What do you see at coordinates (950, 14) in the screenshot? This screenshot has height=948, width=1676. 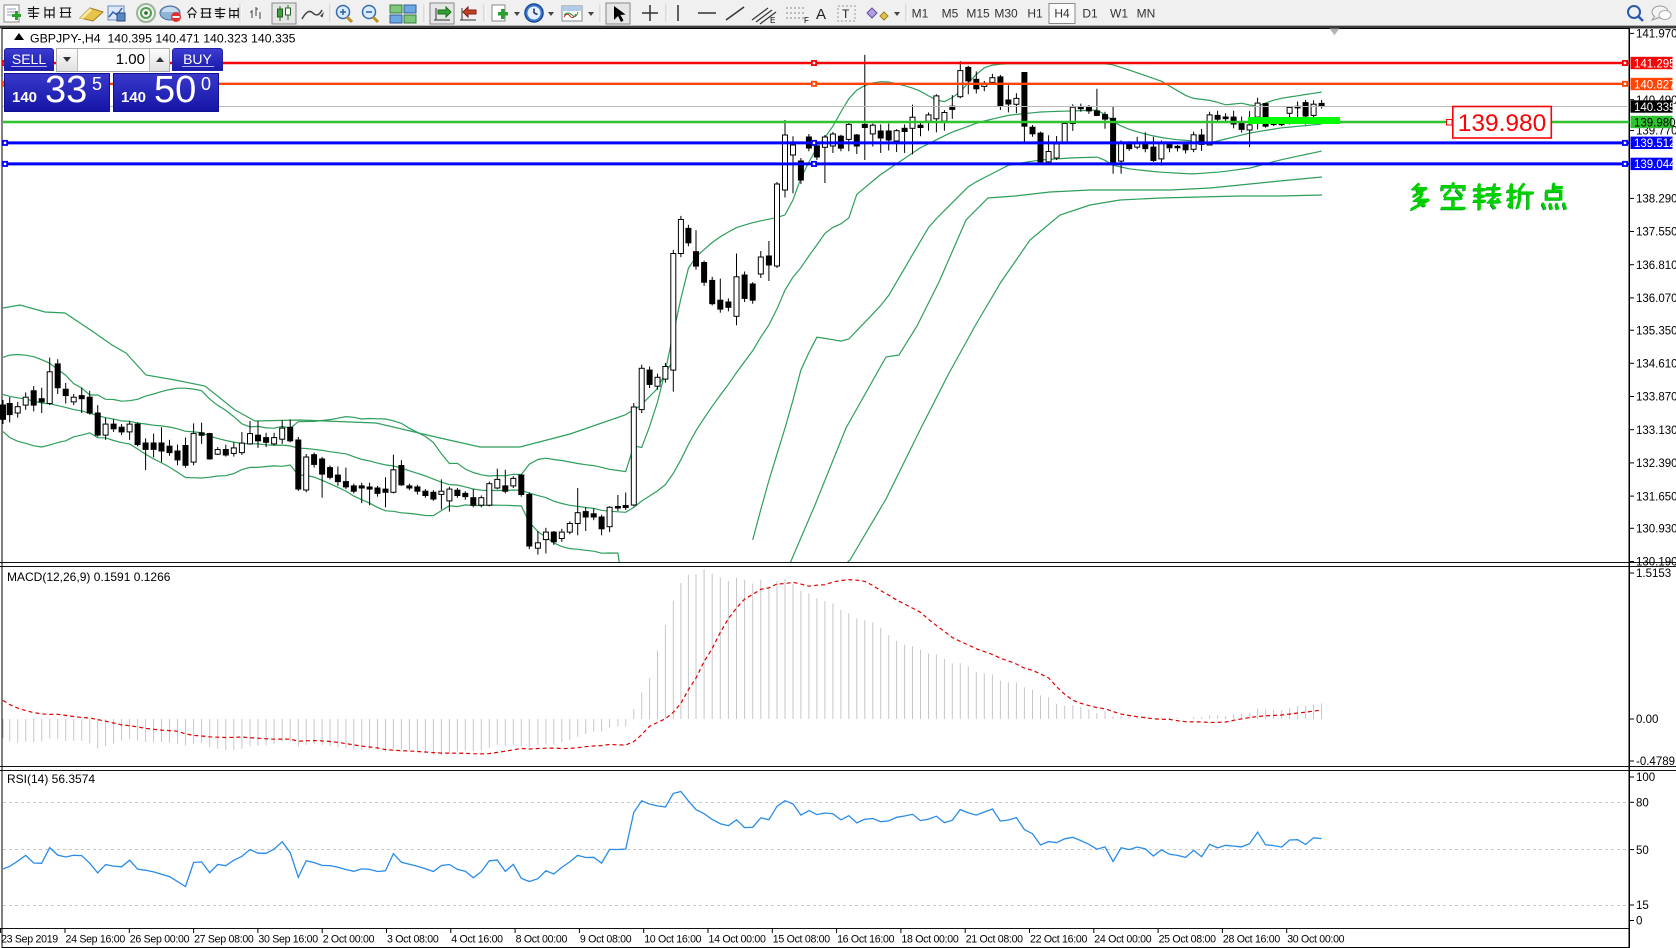 I see `svg-text: M5` at bounding box center [950, 14].